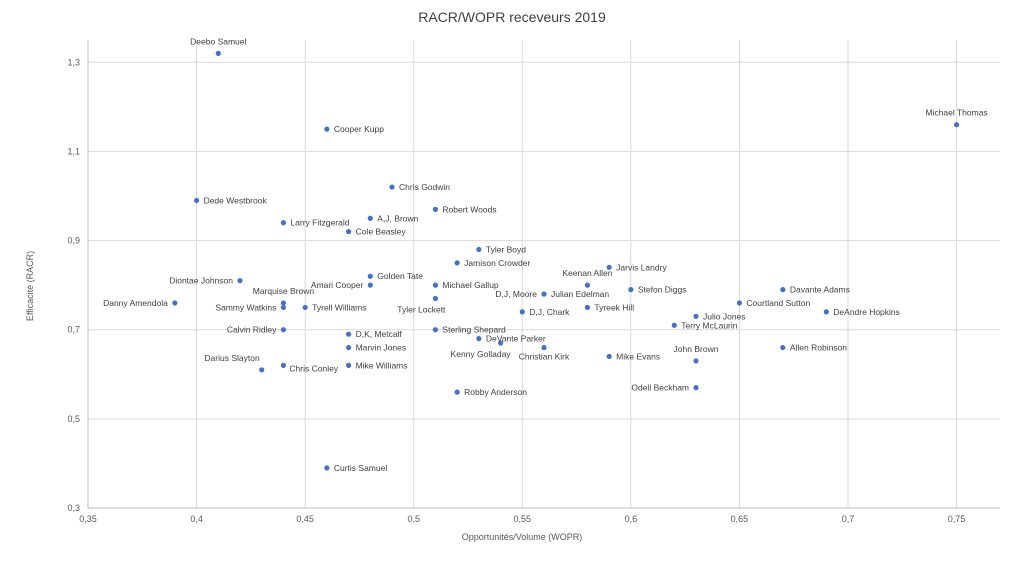 This screenshot has height=561, width=1024. I want to click on data-point-label: Diontae Johnson, so click(201, 281).